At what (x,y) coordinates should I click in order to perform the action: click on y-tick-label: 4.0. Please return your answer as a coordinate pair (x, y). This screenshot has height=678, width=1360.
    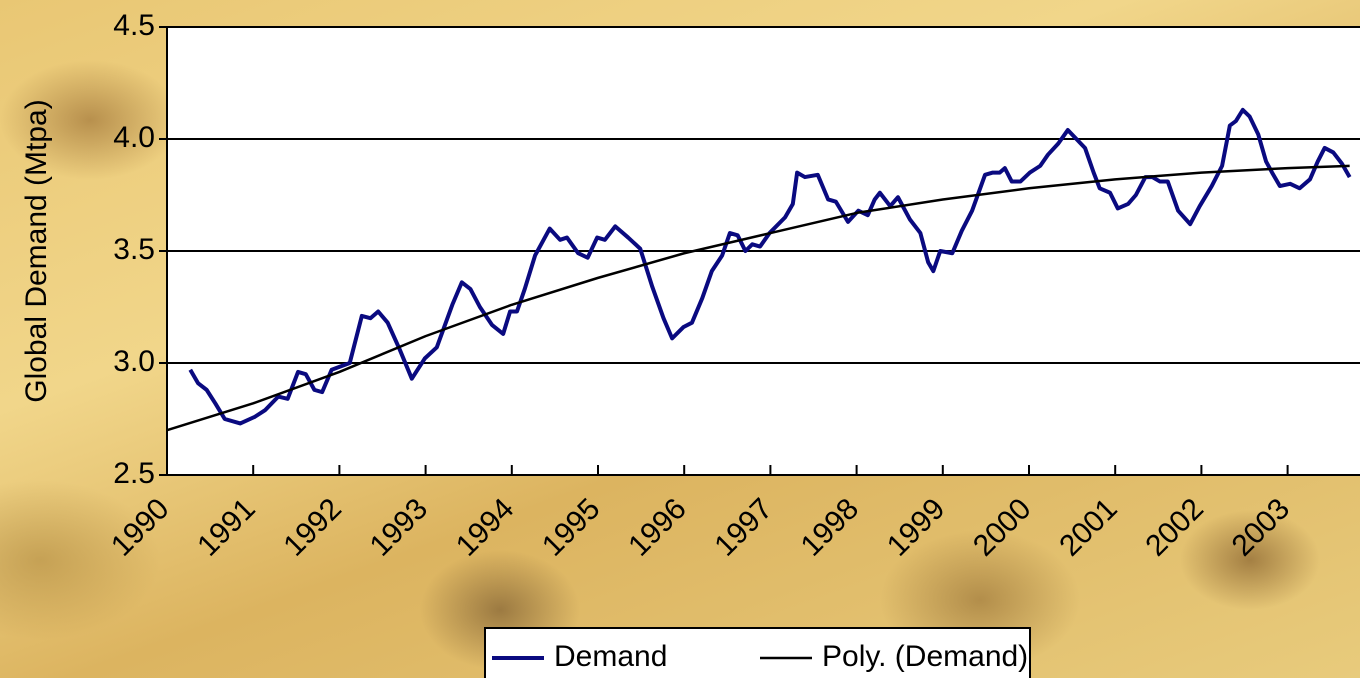
    Looking at the image, I should click on (134, 137).